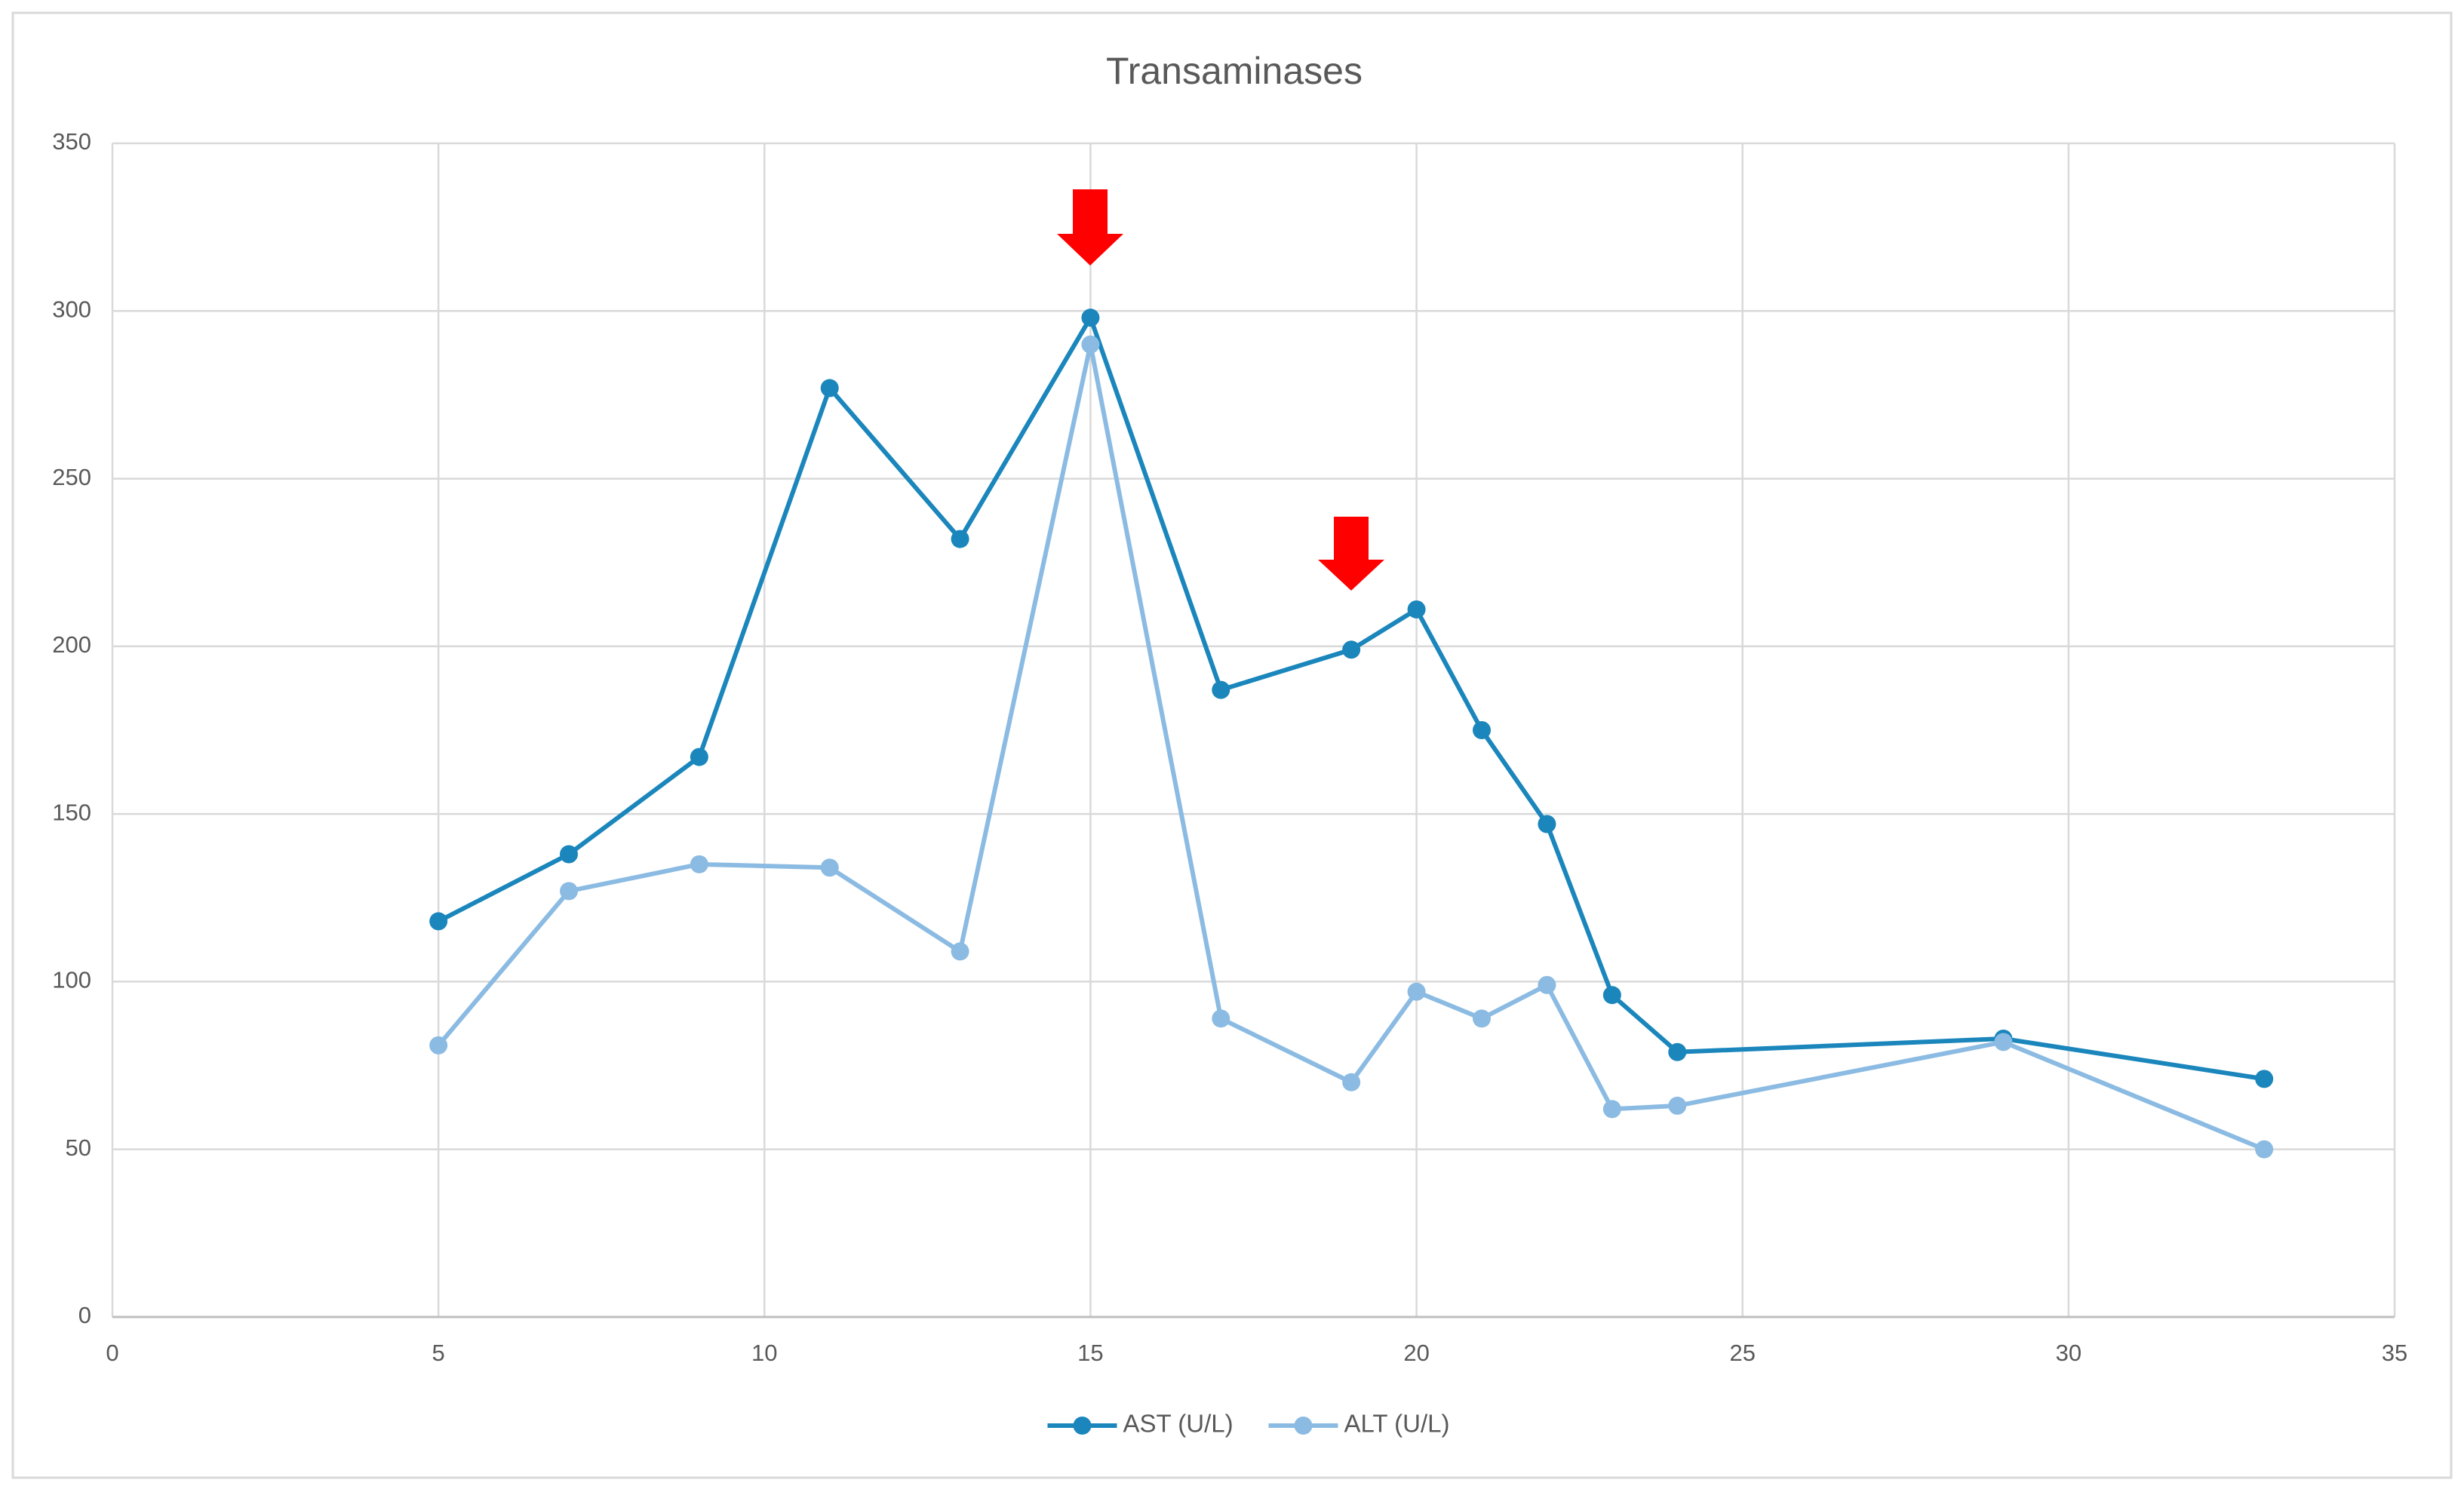  What do you see at coordinates (1234, 71) in the screenshot?
I see `chart-title: Transaminases` at bounding box center [1234, 71].